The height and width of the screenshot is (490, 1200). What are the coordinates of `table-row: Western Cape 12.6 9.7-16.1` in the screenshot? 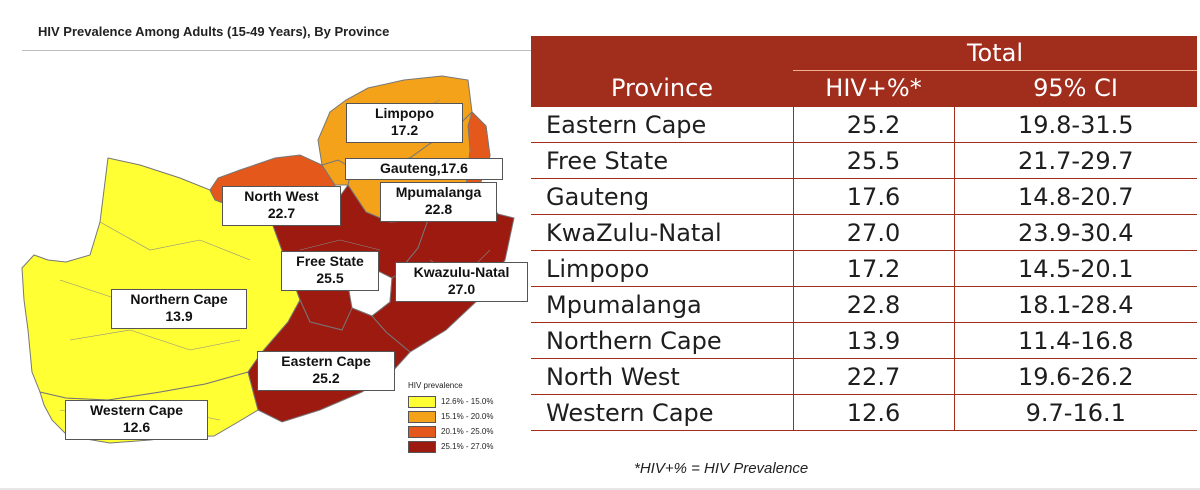 It's located at (864, 412).